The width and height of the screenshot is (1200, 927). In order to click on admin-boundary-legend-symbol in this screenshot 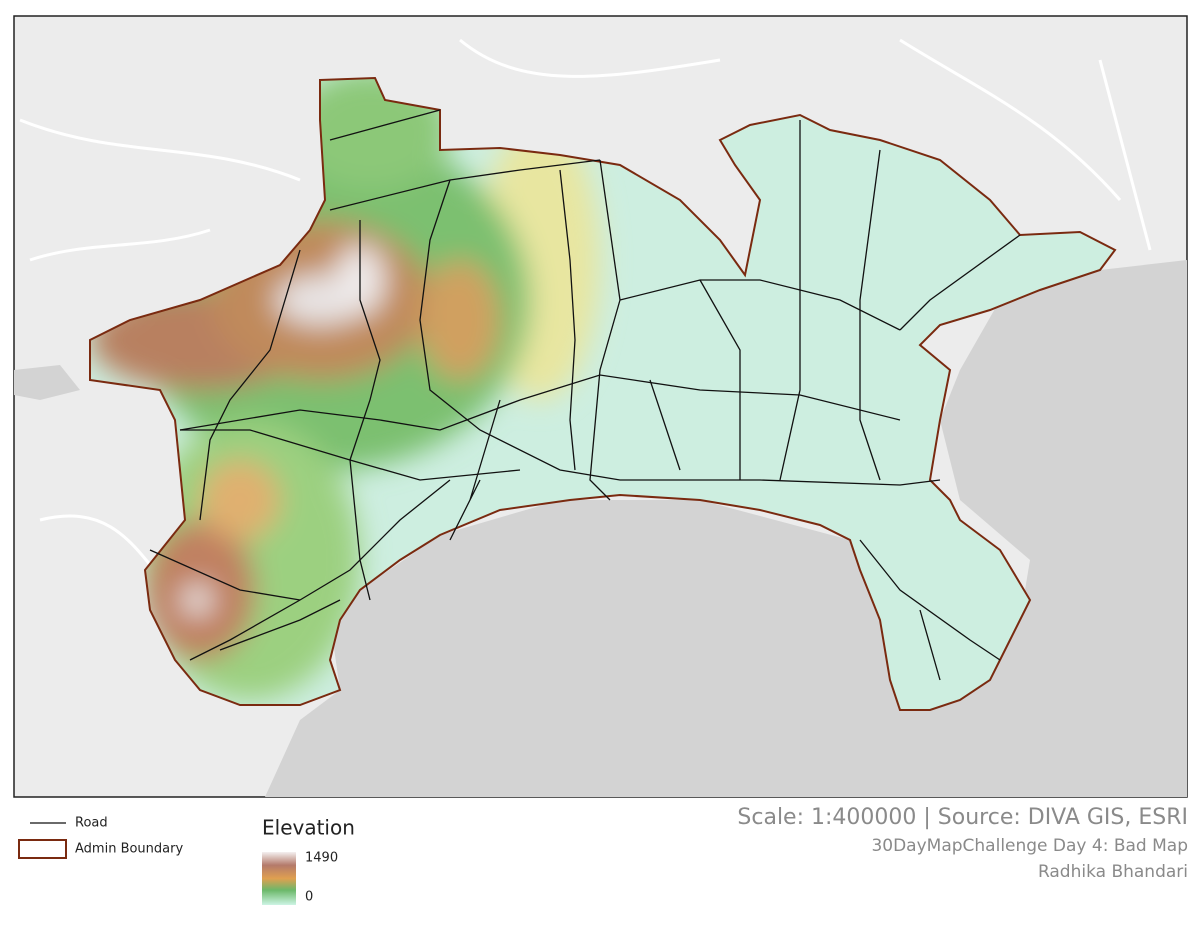, I will do `click(42, 849)`.